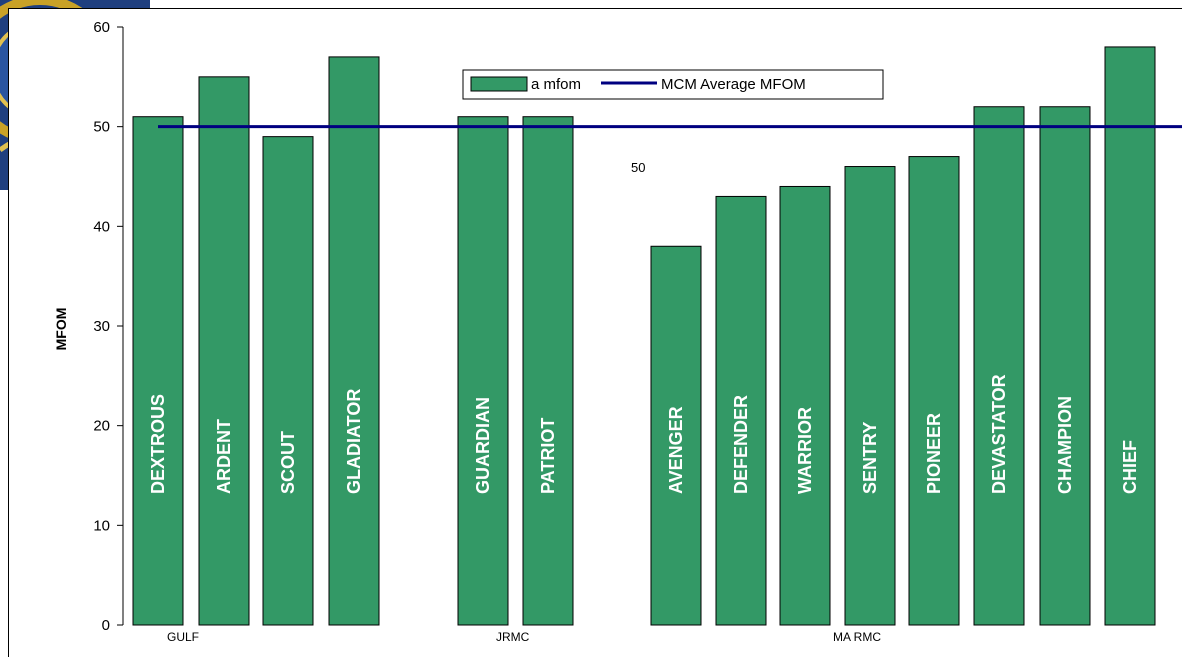 The height and width of the screenshot is (657, 1182). I want to click on bar-champion, so click(1065, 366).